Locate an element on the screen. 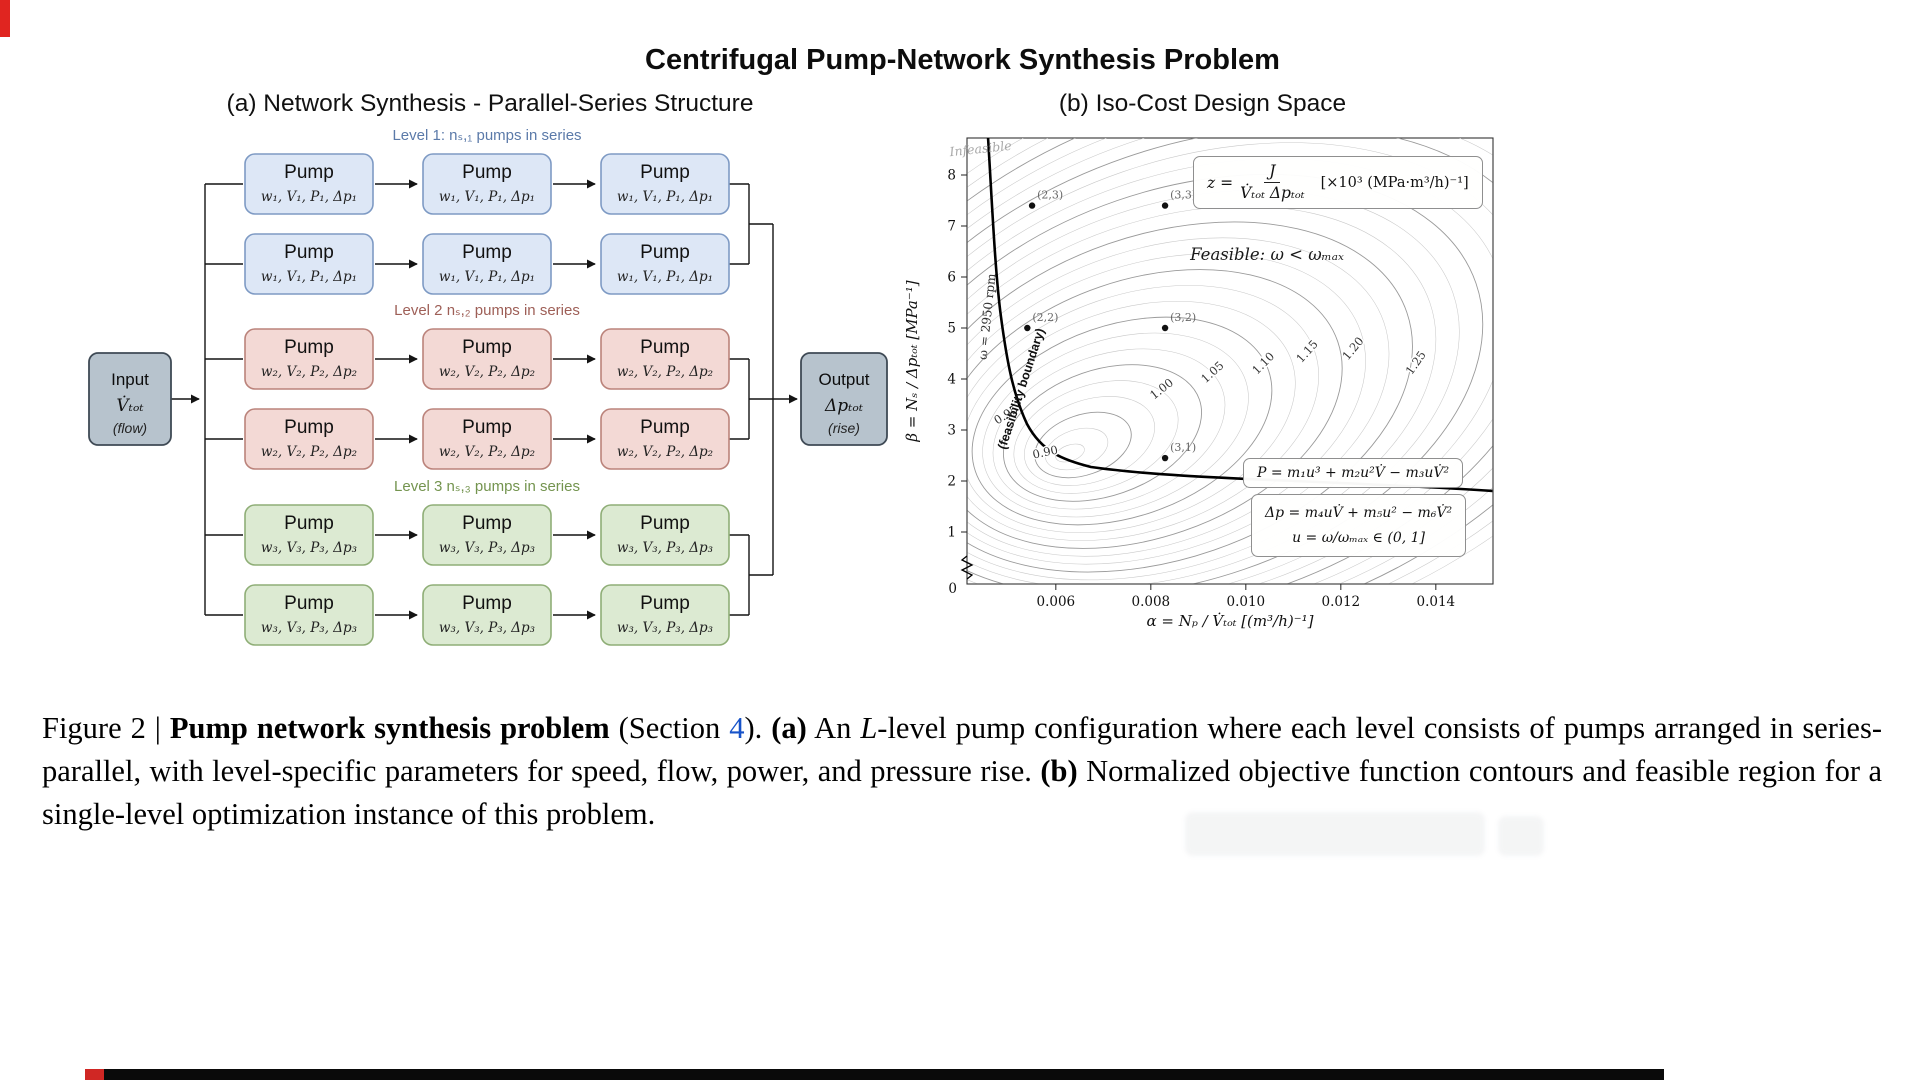 This screenshot has width=1925, height=1080. level-3-label: Level 3 nₛ,₃ pumps in series is located at coordinates (487, 486).